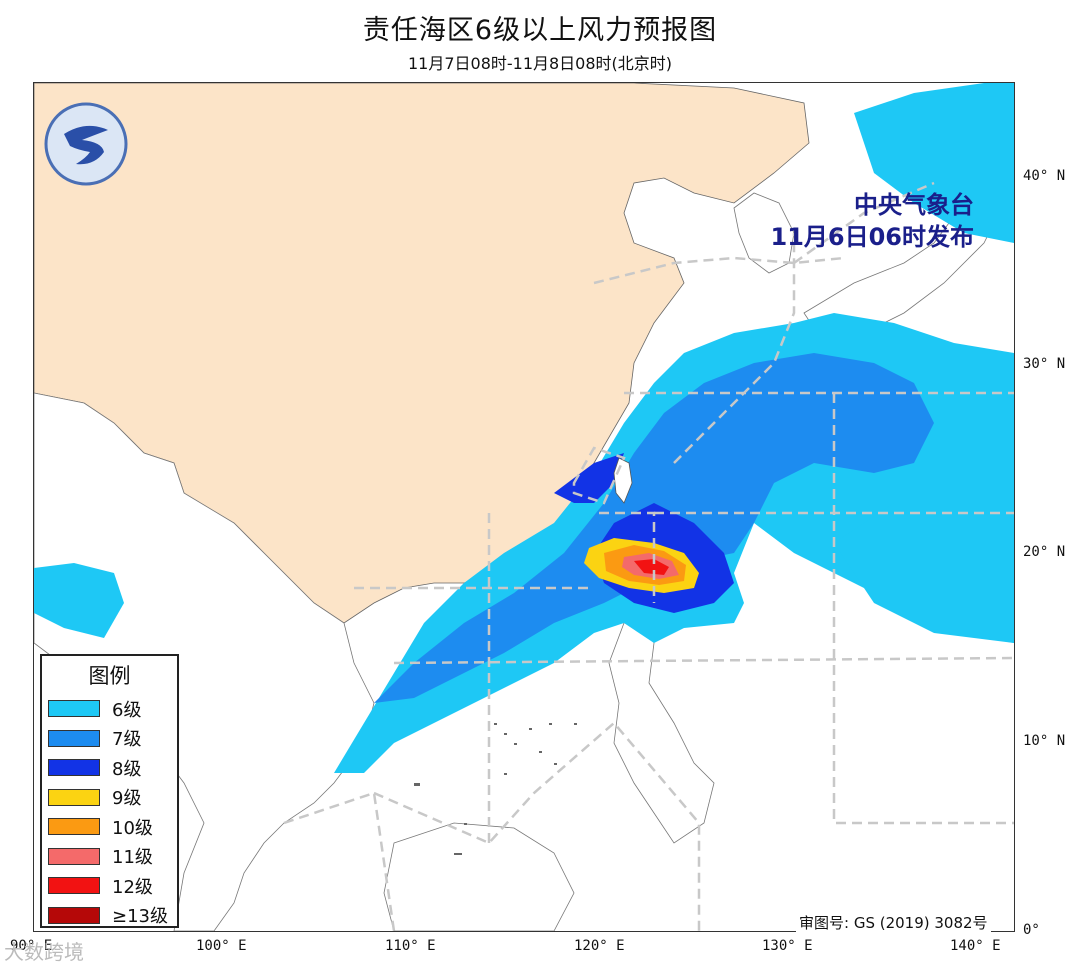  I want to click on legend-label: 11级, so click(132, 858).